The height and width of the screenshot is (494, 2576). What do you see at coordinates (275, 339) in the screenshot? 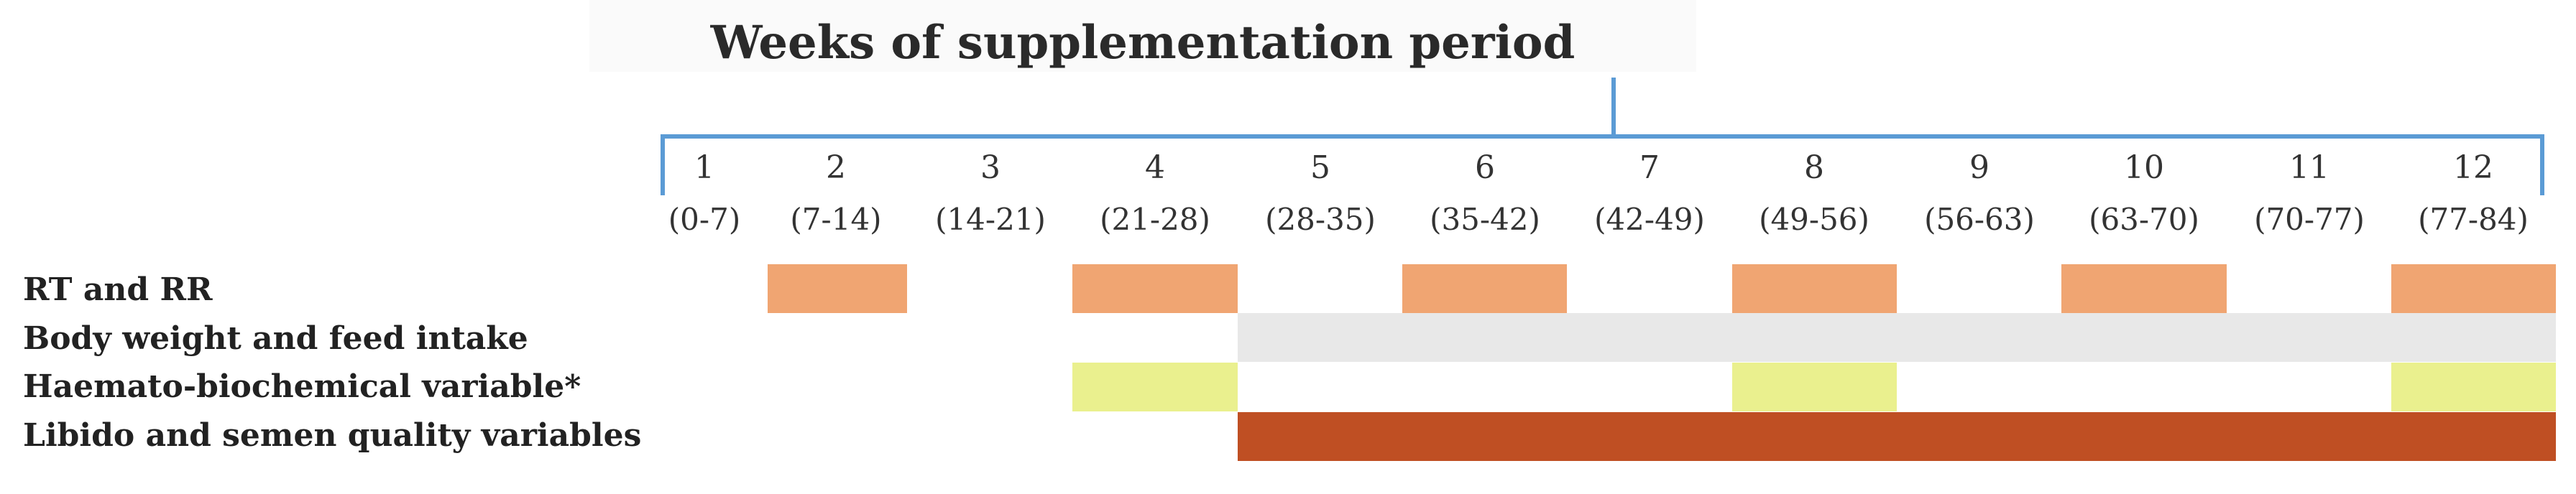
I see `row-label-2: Body weight and feed intake` at bounding box center [275, 339].